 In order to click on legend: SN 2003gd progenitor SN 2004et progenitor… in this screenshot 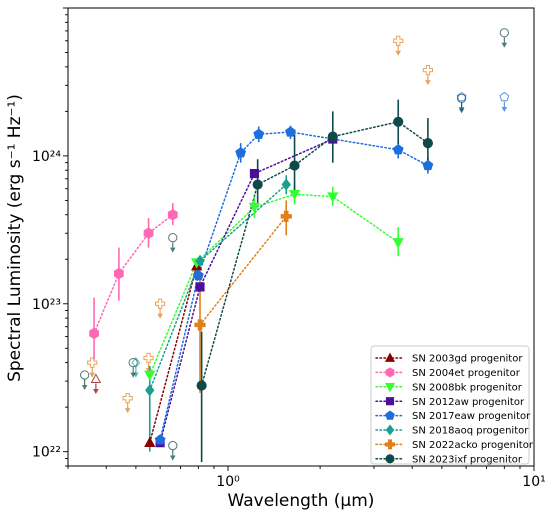, I will do `click(452, 405)`.